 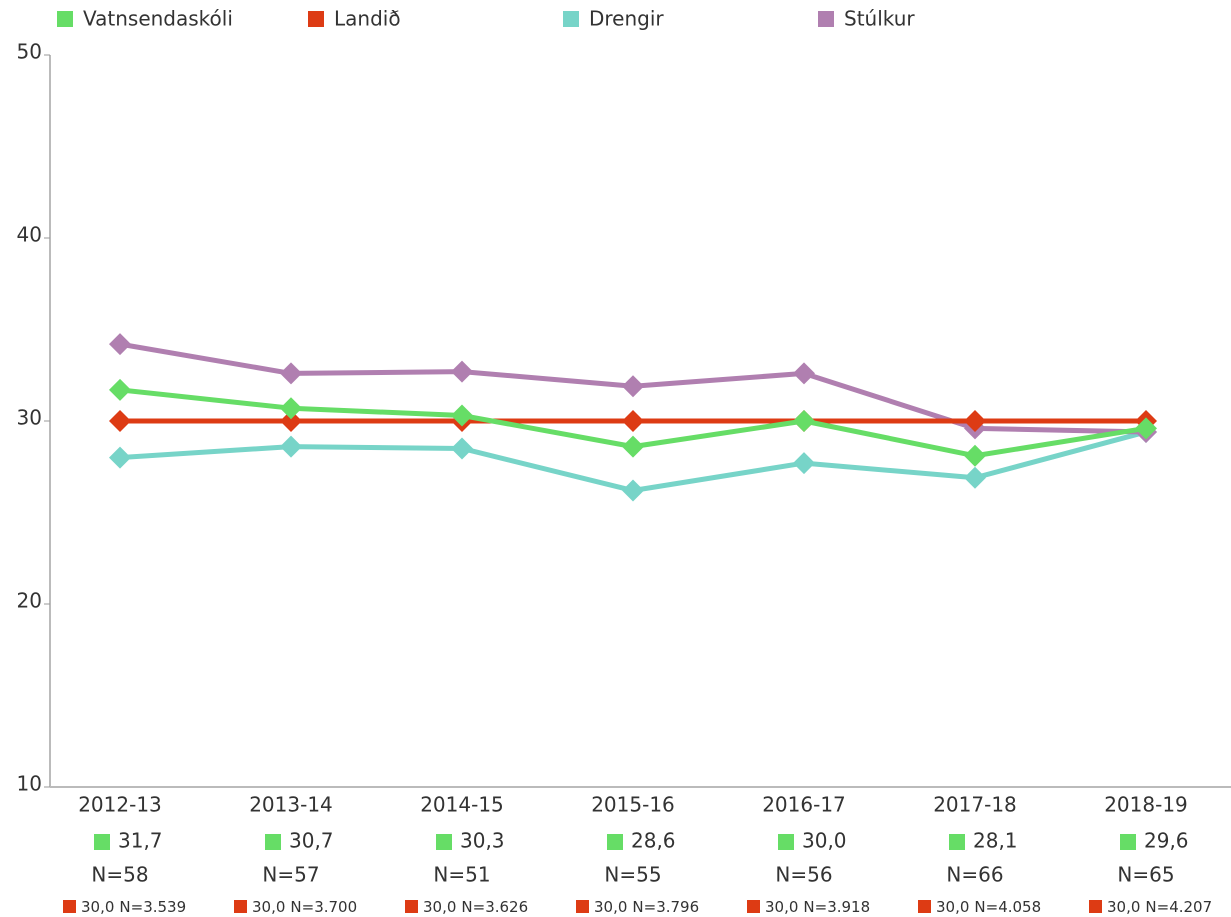 I want to click on legend-label: Stúlkur, so click(x=879, y=19).